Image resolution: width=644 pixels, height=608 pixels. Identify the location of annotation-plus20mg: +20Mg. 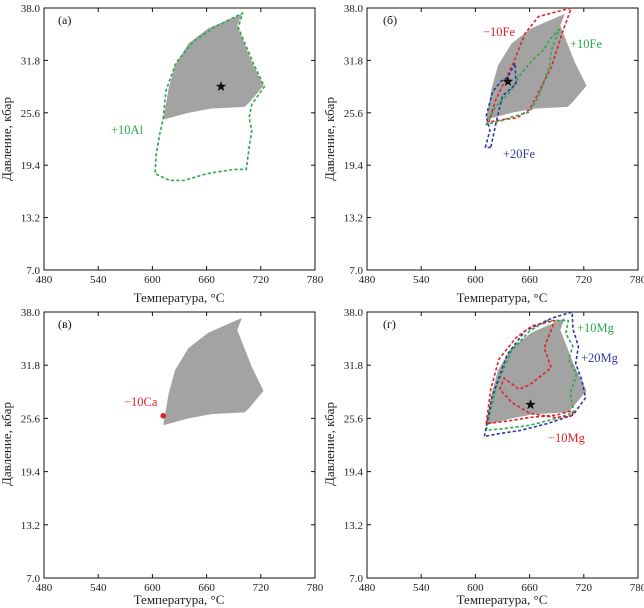
(600, 358).